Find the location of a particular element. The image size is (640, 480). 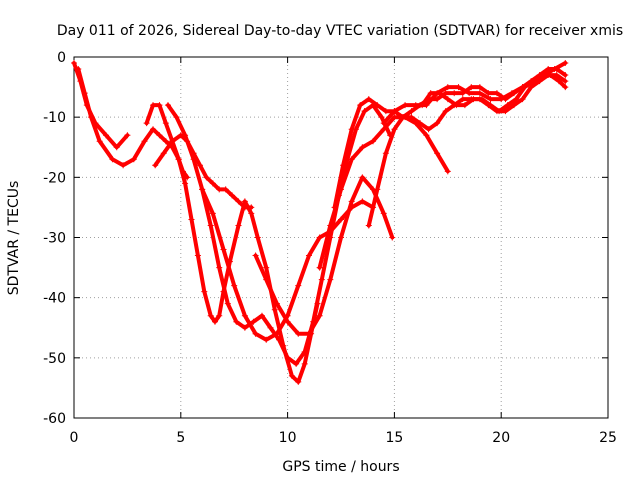

y-tick-label: -30 is located at coordinates (54, 239).